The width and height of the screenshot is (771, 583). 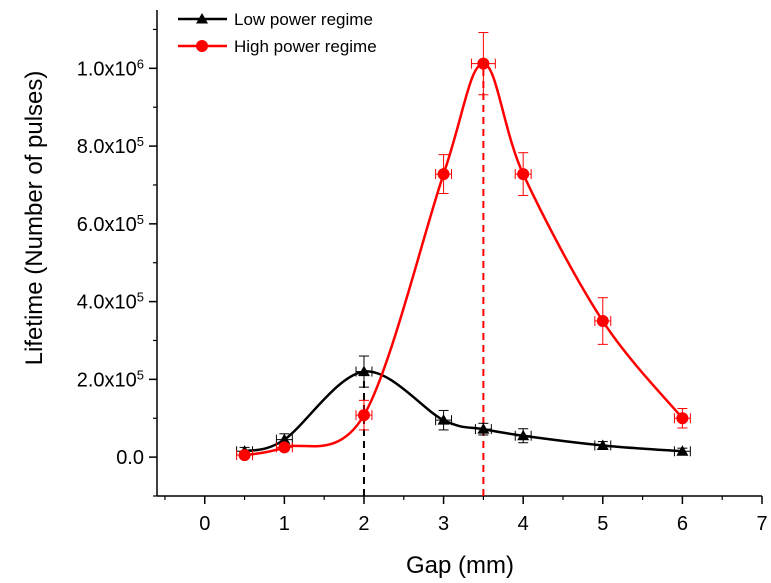 I want to click on legend-label: High power regime, so click(x=305, y=46).